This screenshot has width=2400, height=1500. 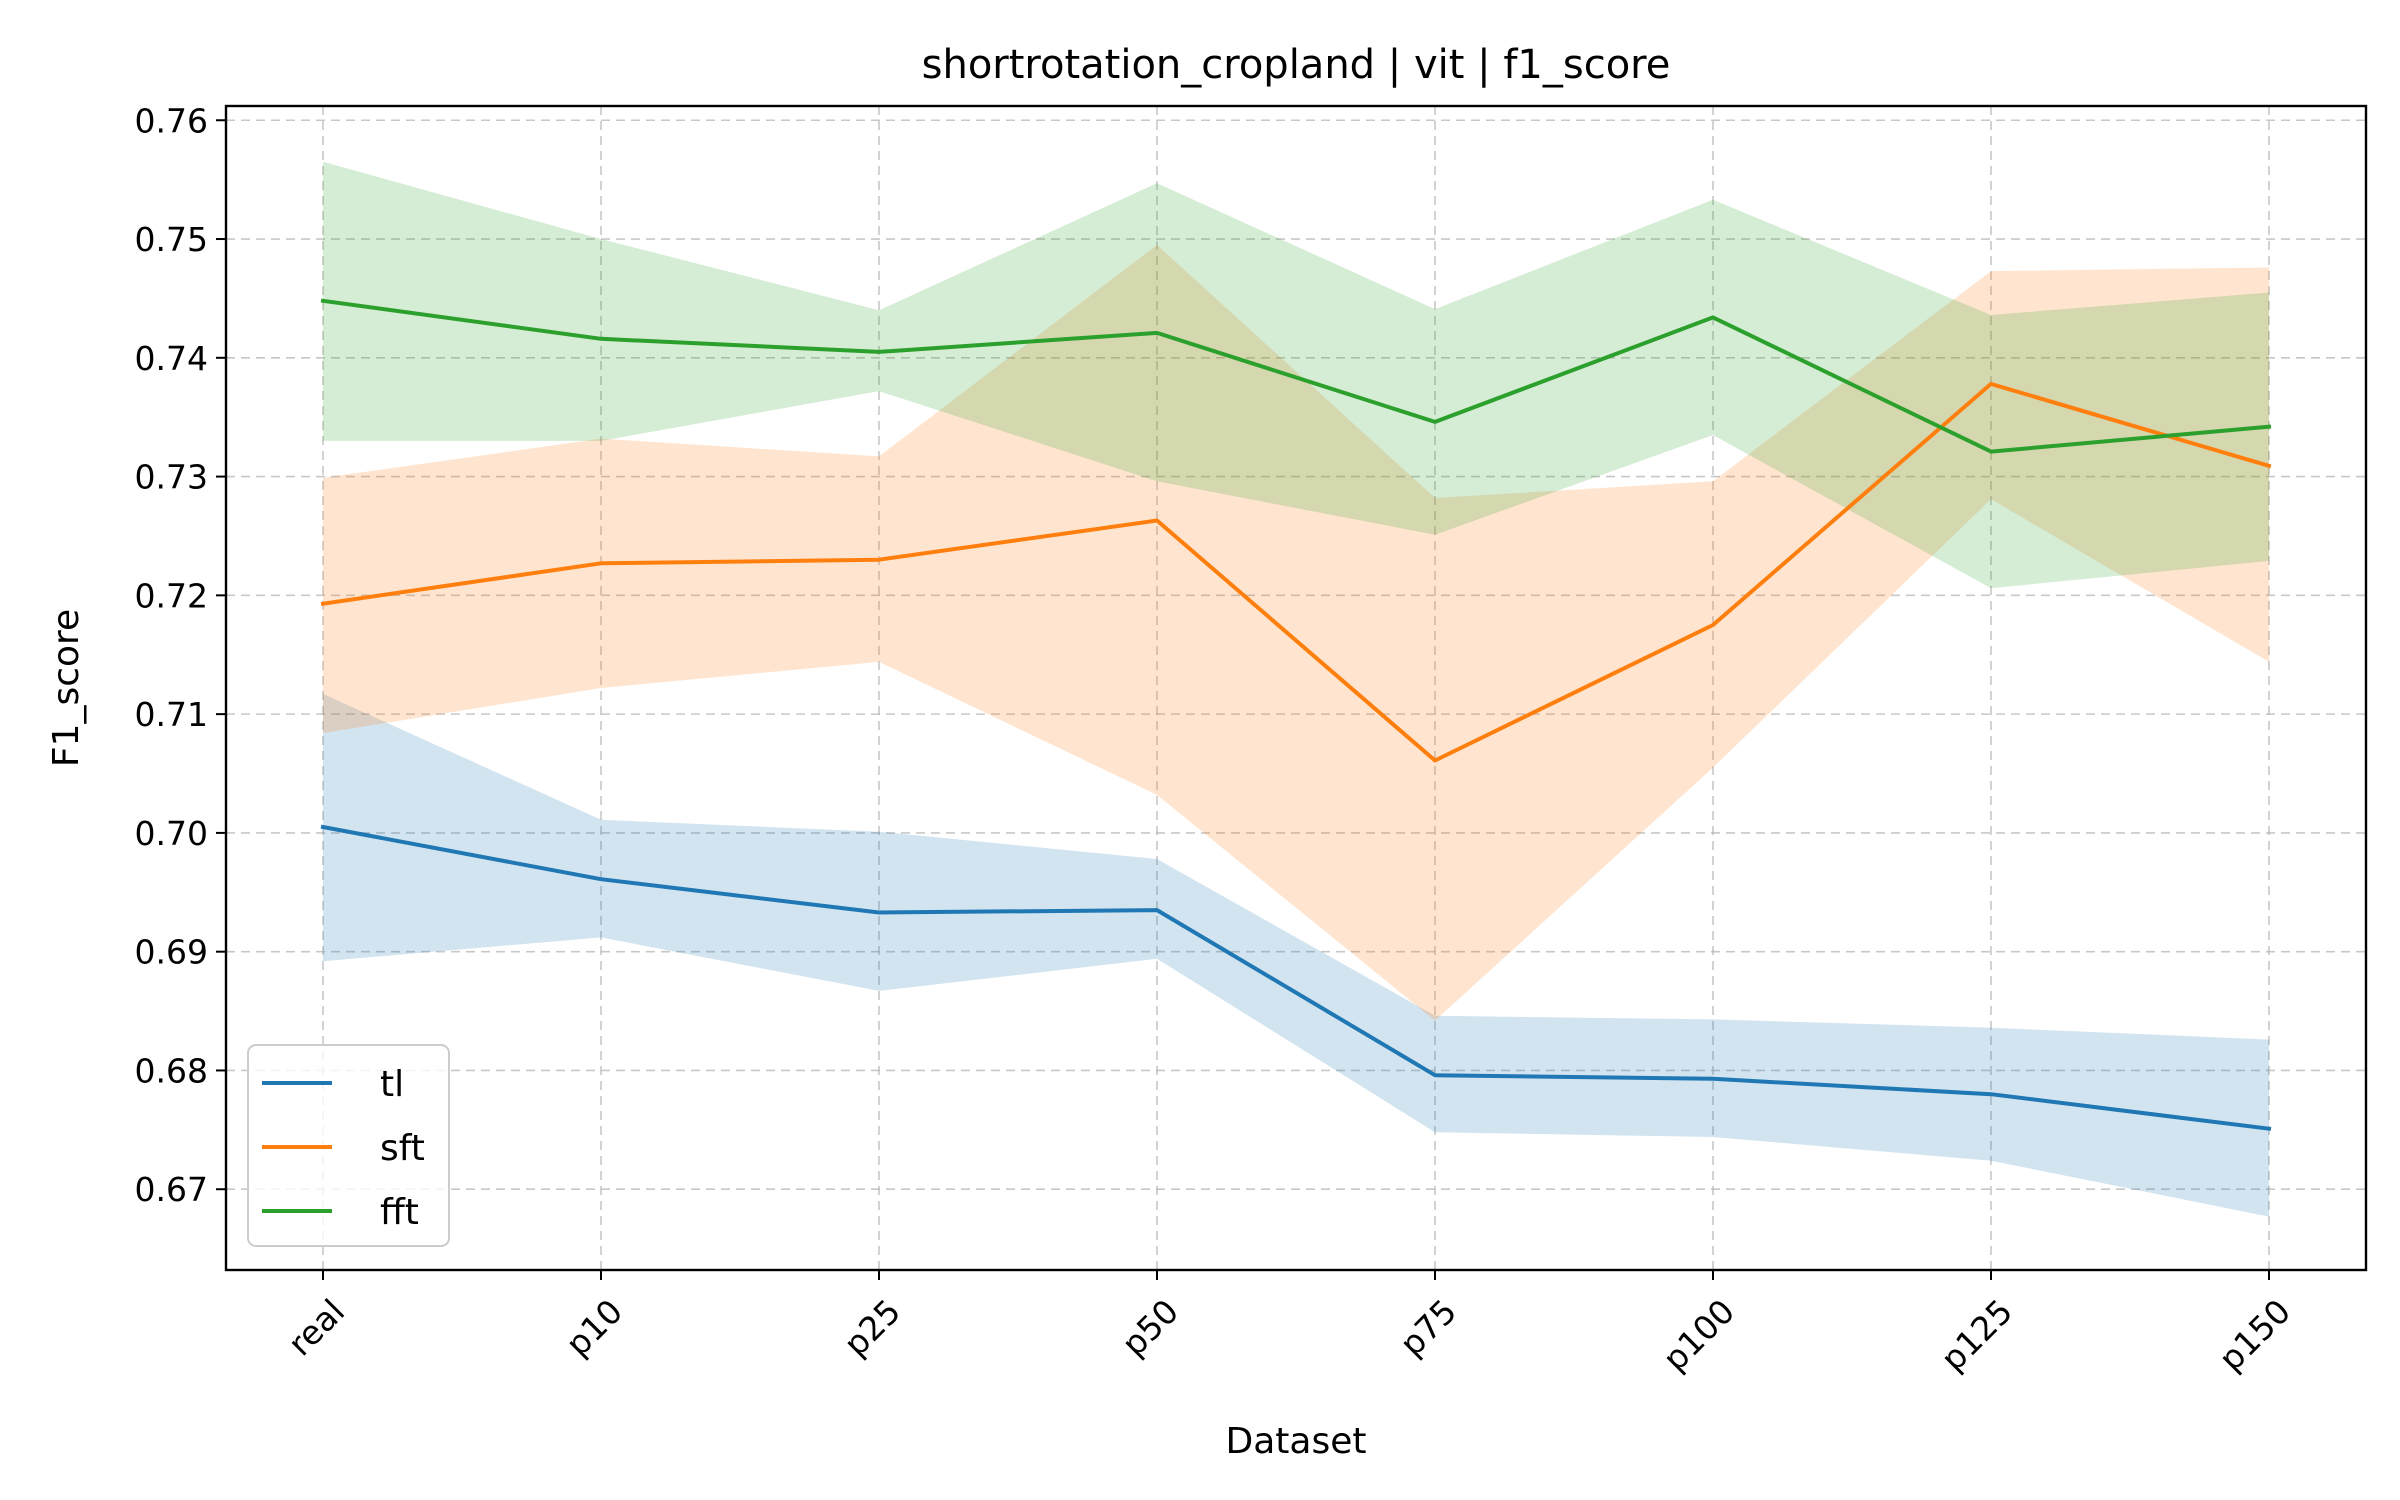 What do you see at coordinates (180, 655) in the screenshot?
I see `y-axis-ticks: 0.67 0.68 0.69 0.70 0.71 0.72 0.73 0.74 0.75 0.76` at bounding box center [180, 655].